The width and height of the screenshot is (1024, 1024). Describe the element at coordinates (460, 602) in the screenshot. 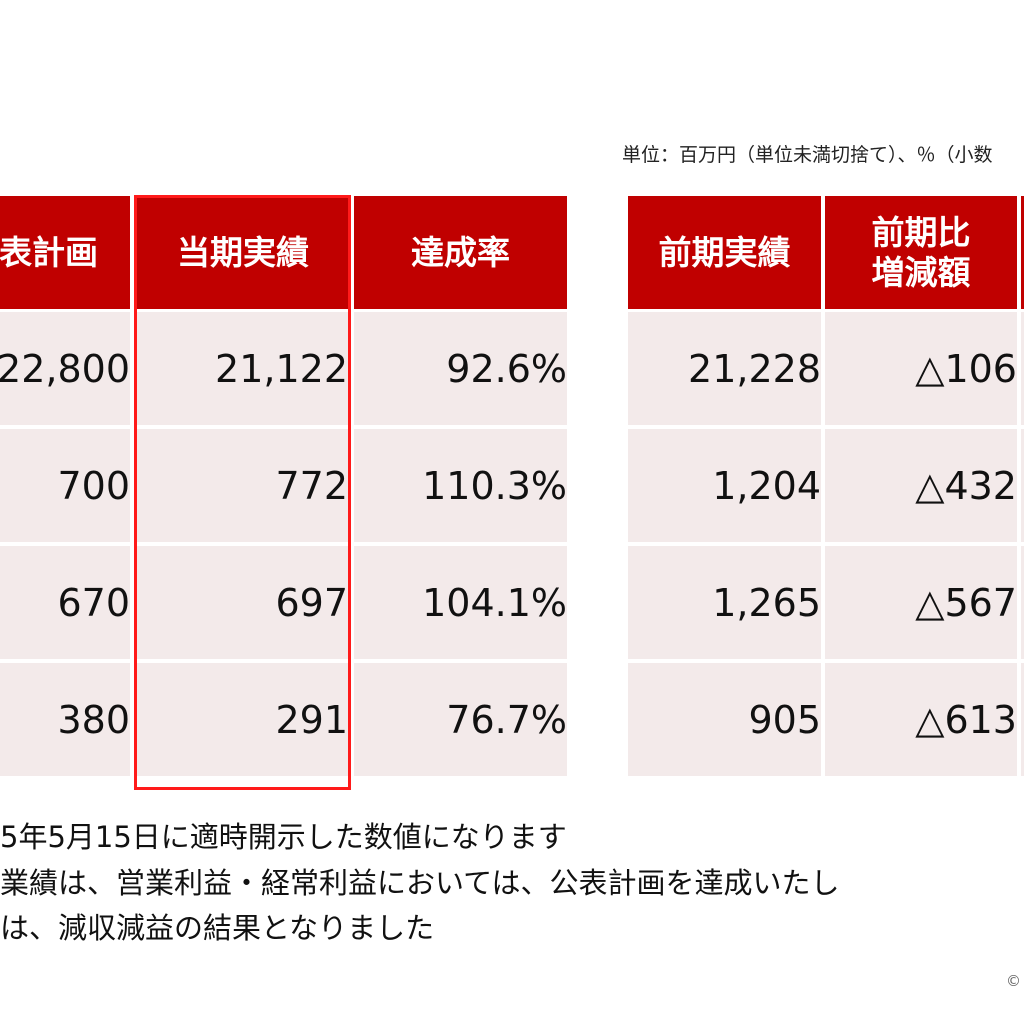

I see `cell-rate: 104.1%` at that location.